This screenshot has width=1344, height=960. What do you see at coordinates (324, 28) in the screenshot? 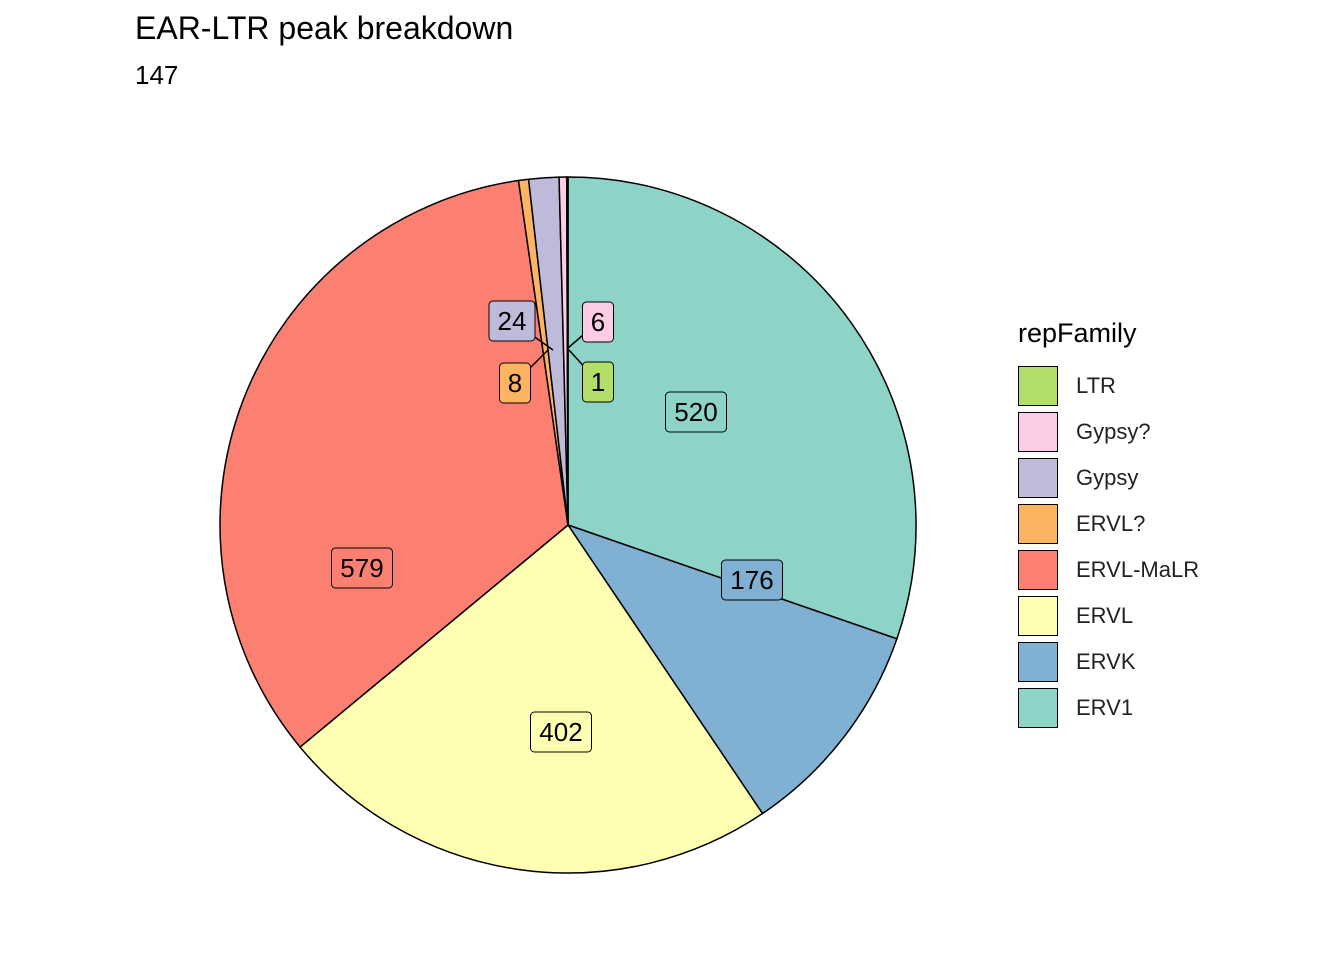
I see `chart-title: EAR-LTR peak breakdown` at bounding box center [324, 28].